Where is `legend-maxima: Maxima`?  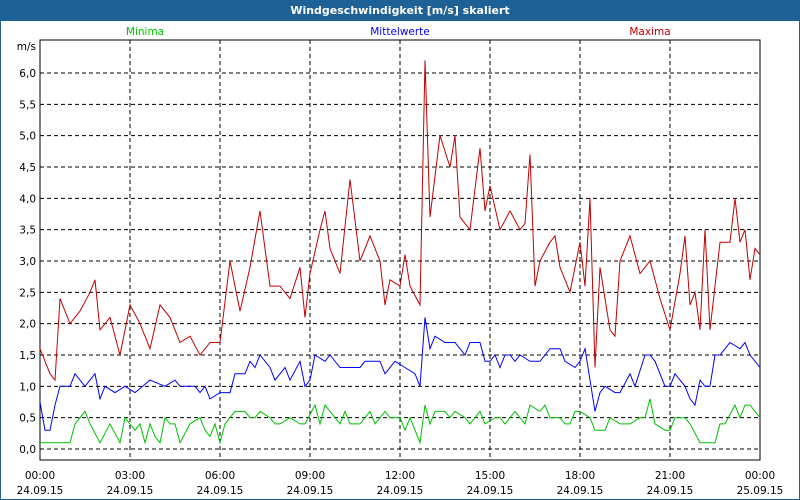 legend-maxima: Maxima is located at coordinates (649, 32).